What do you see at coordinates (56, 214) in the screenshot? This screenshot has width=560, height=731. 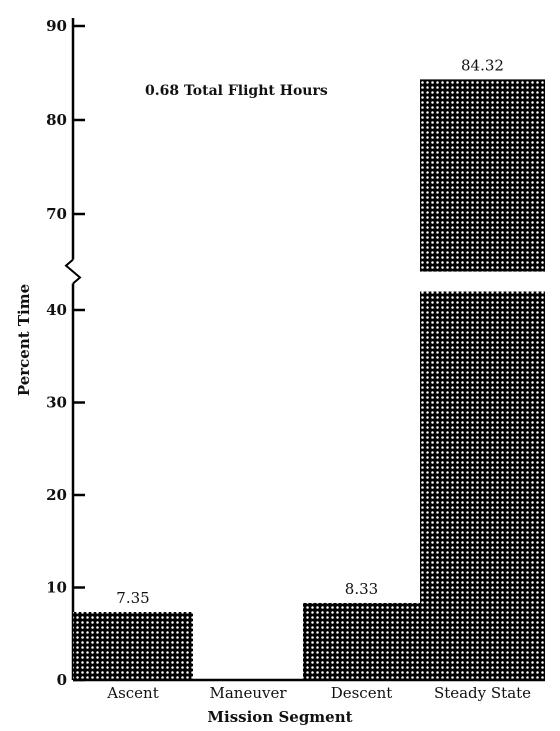 I see `y-tick-label: 70` at bounding box center [56, 214].